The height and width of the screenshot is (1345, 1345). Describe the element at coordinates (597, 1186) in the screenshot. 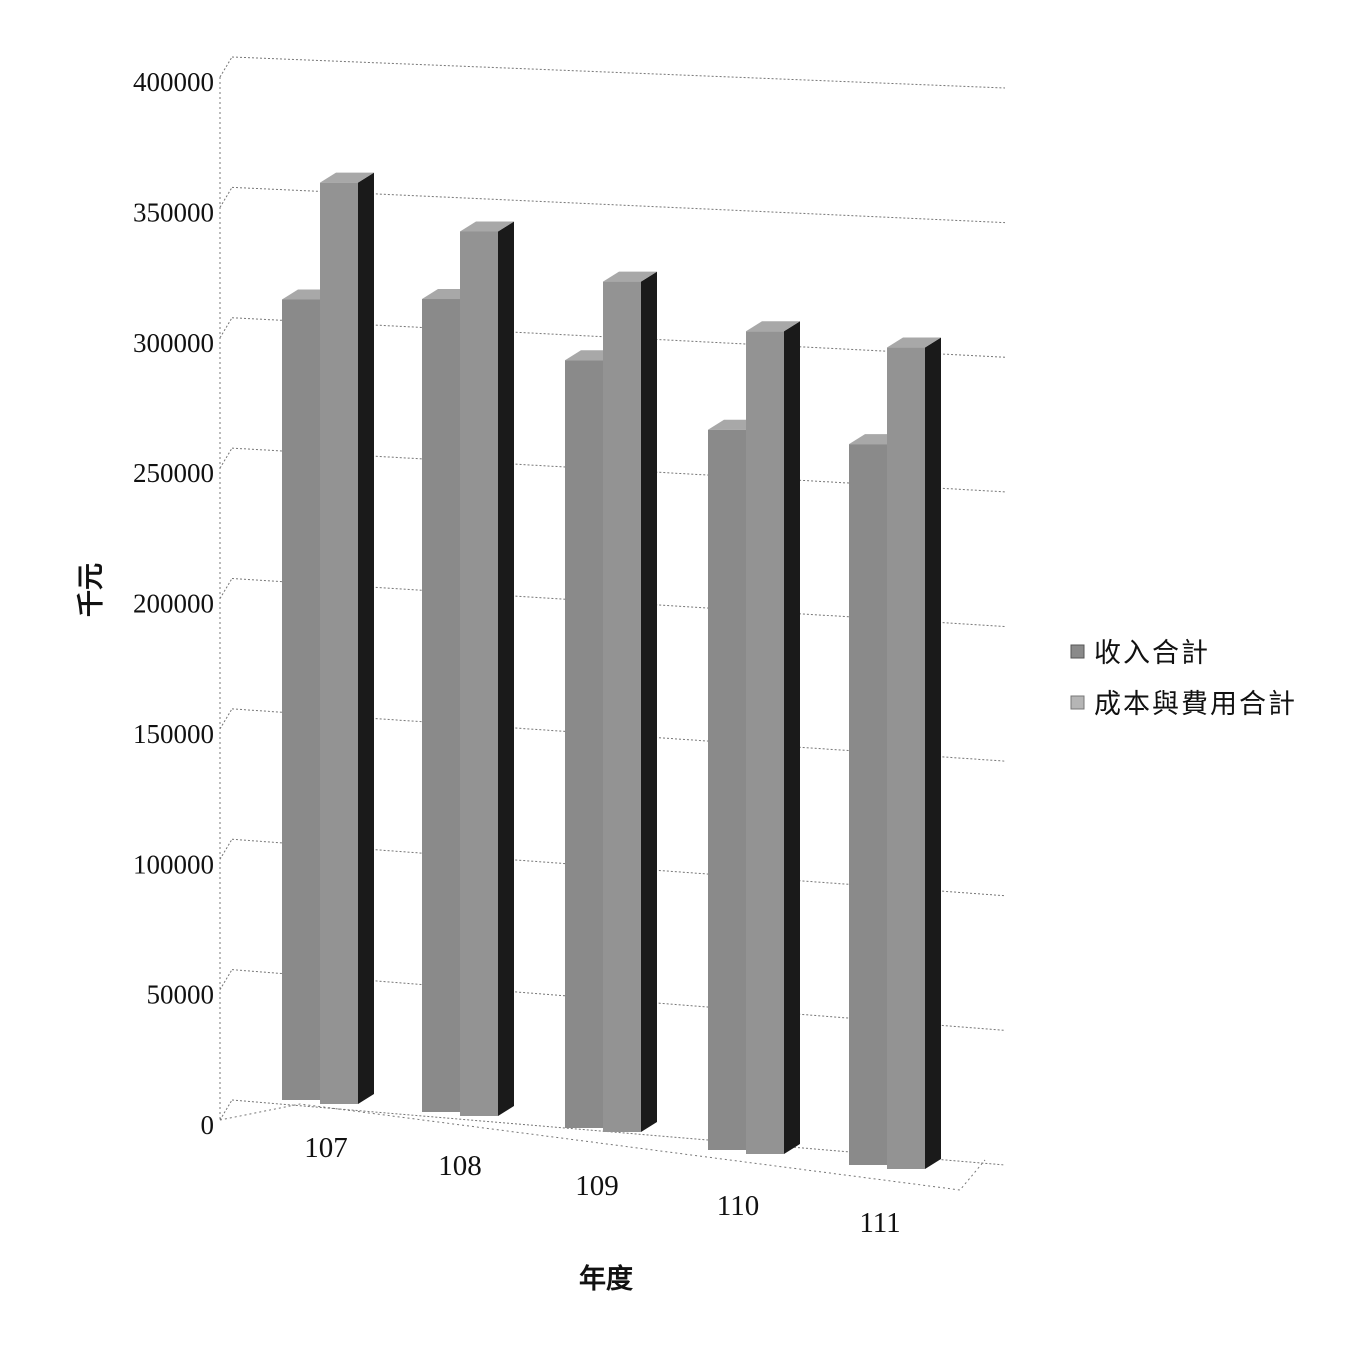

I see `x-tick-label: 109` at that location.